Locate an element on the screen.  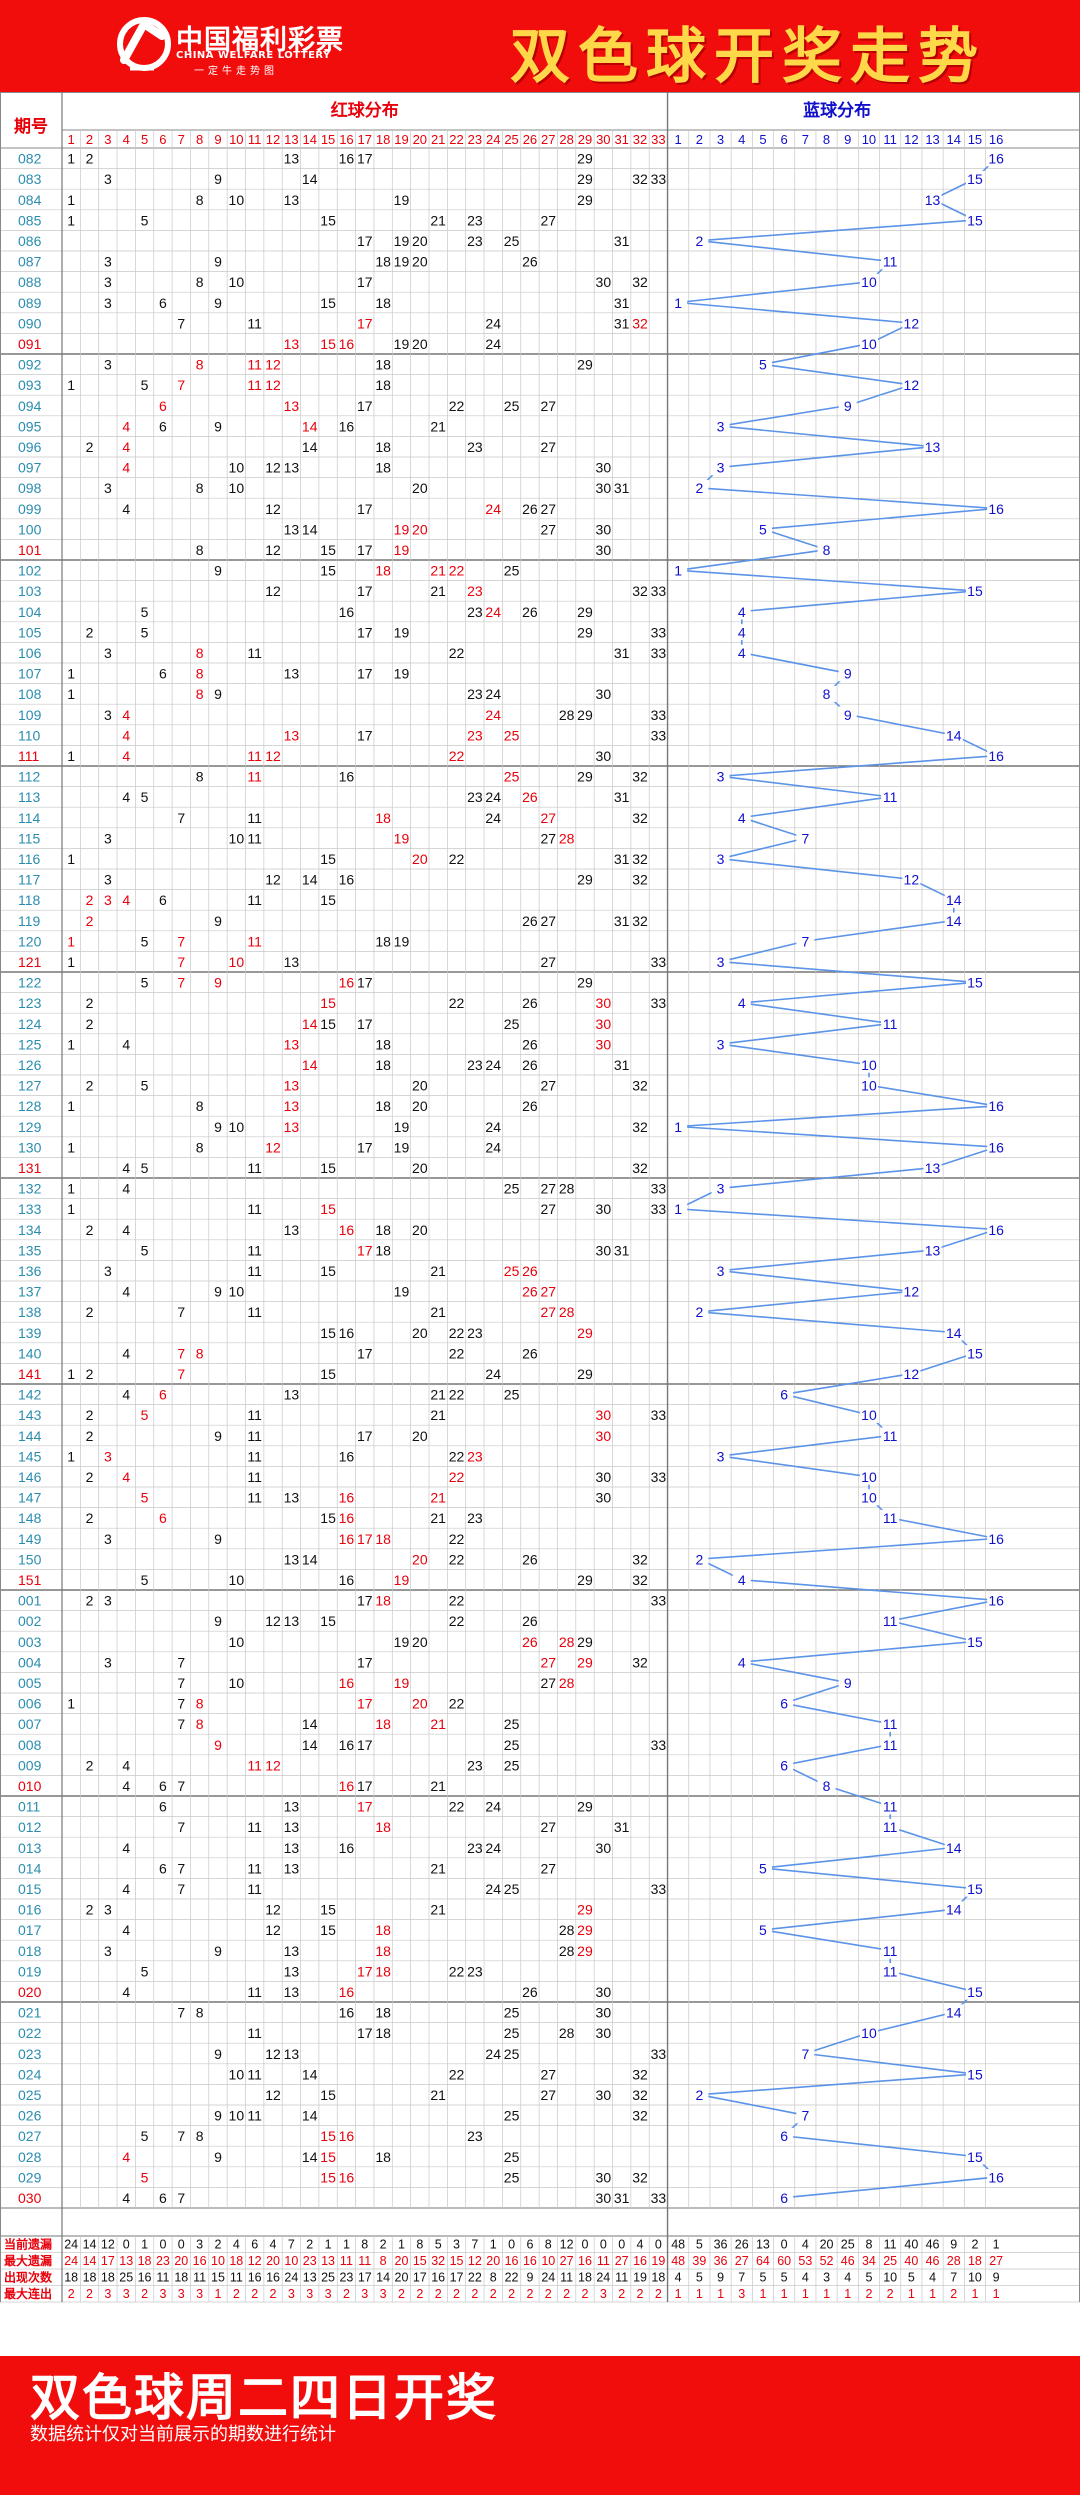
period-label: 028 is located at coordinates (30, 2157).